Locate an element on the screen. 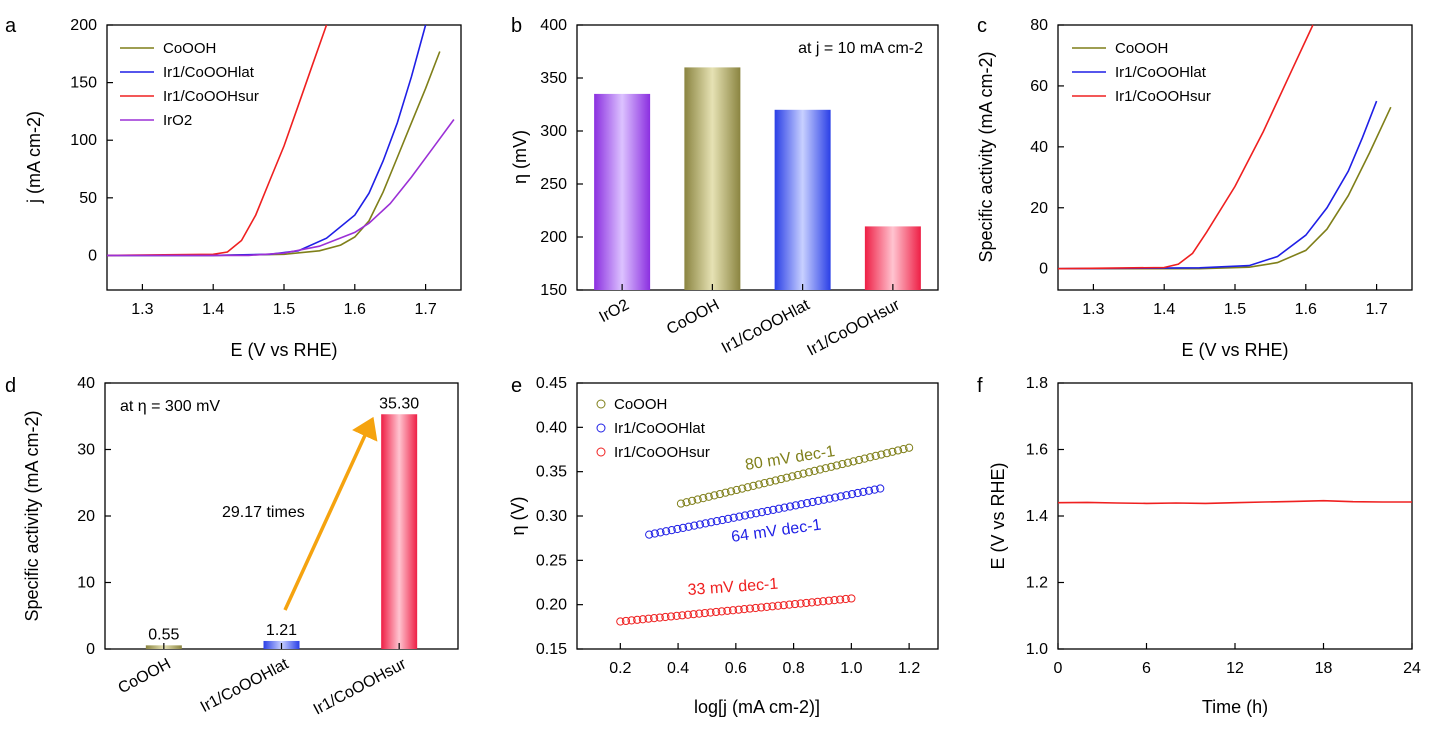  y-tick-label: 200 is located at coordinates (553, 237).